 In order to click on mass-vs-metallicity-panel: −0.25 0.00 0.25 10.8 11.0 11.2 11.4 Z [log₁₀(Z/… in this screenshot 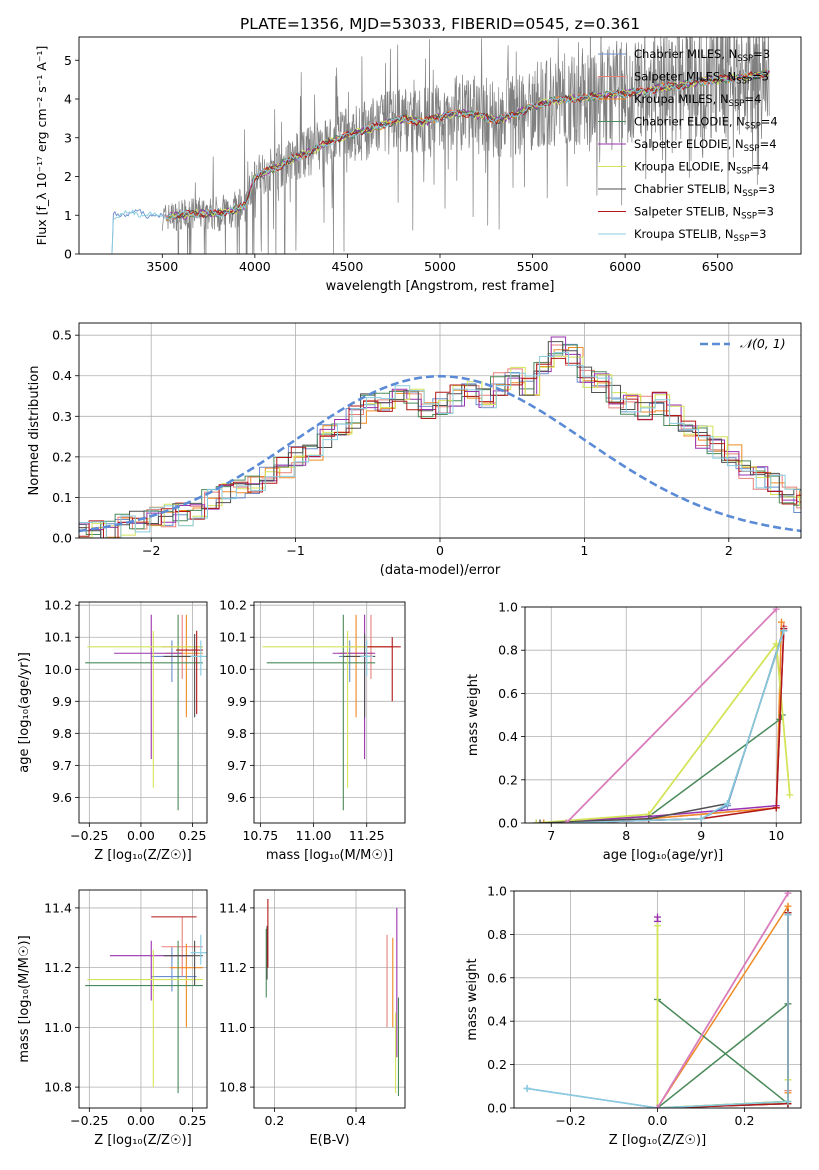, I will do `click(112, 1018)`.